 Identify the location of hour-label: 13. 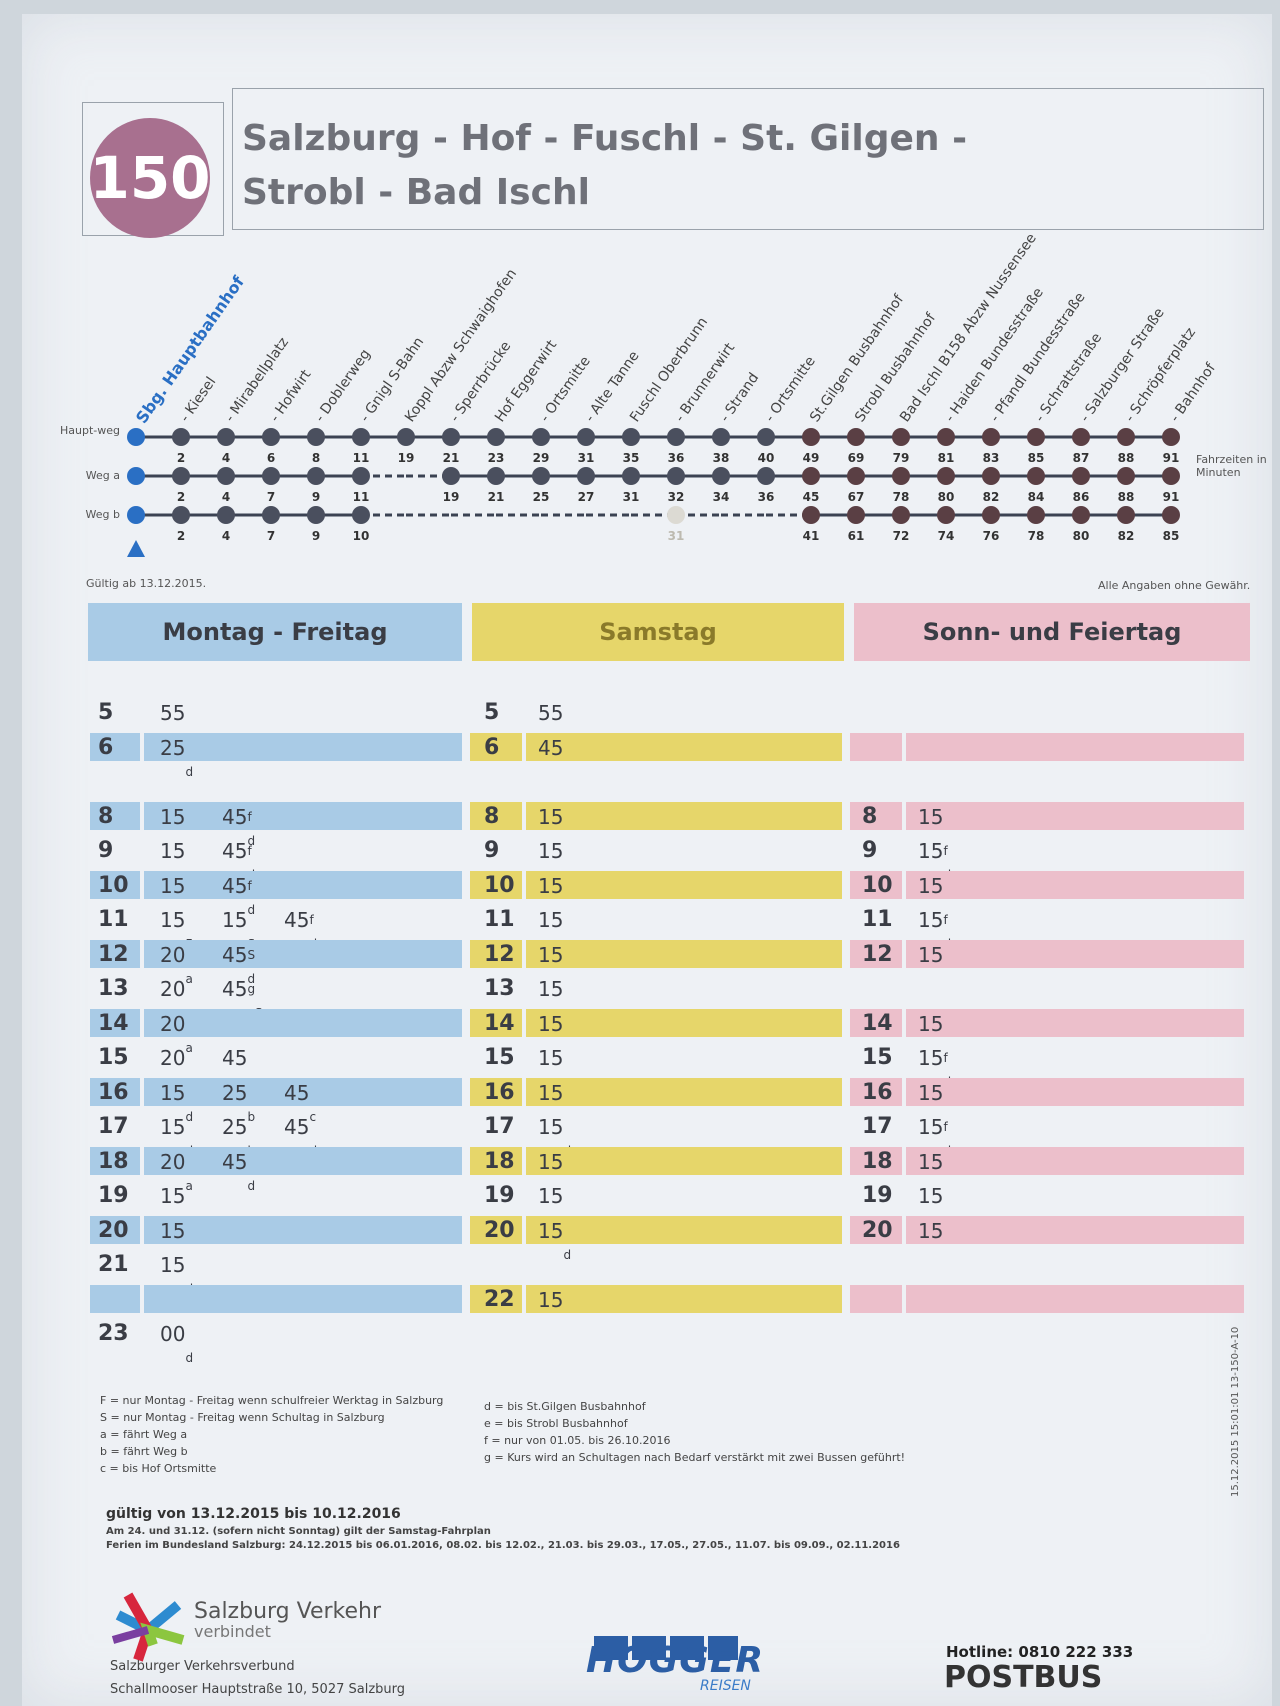
(499, 988).